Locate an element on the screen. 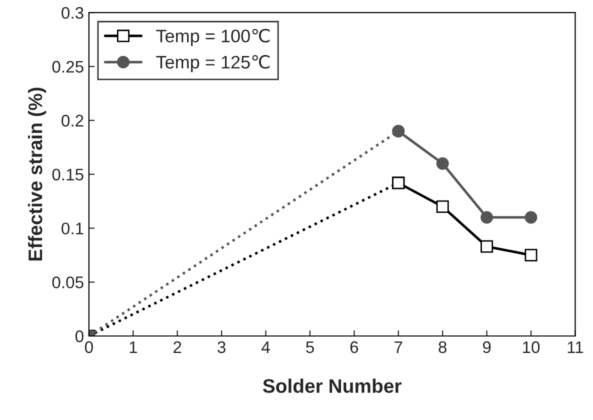  y-tick-label: 0 is located at coordinates (79, 336).